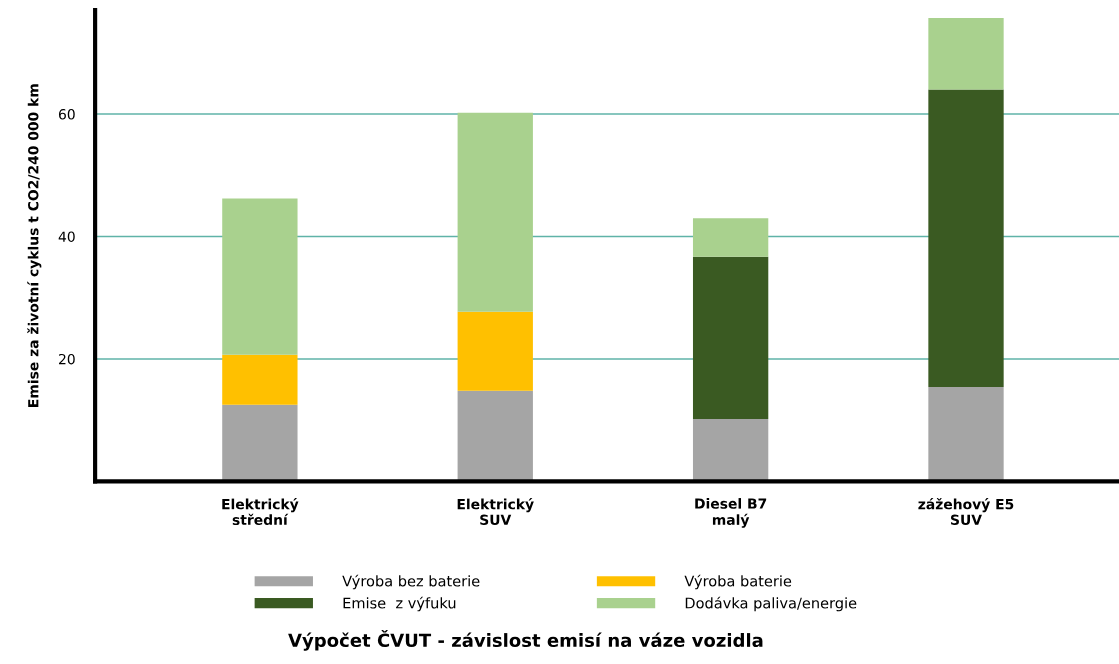 The height and width of the screenshot is (664, 1119). Describe the element at coordinates (34, 245) in the screenshot. I see `y-axis-title: Emise za životní cyklus t CO2/240 000 km` at that location.